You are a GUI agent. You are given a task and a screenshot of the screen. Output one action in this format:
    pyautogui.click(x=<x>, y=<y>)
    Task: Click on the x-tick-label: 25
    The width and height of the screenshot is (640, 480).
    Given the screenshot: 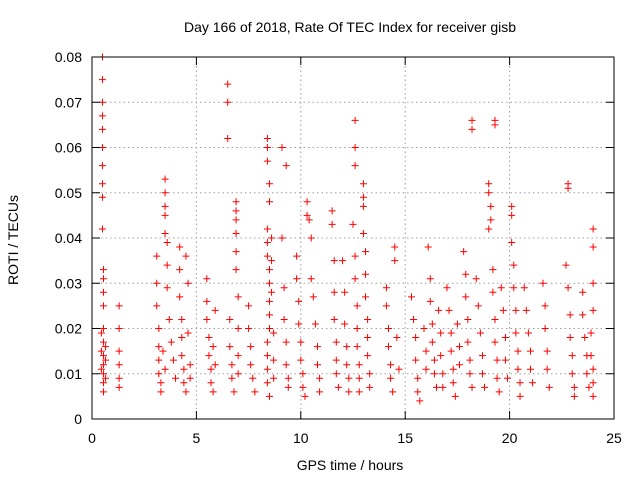 What is the action you would take?
    pyautogui.click(x=614, y=438)
    